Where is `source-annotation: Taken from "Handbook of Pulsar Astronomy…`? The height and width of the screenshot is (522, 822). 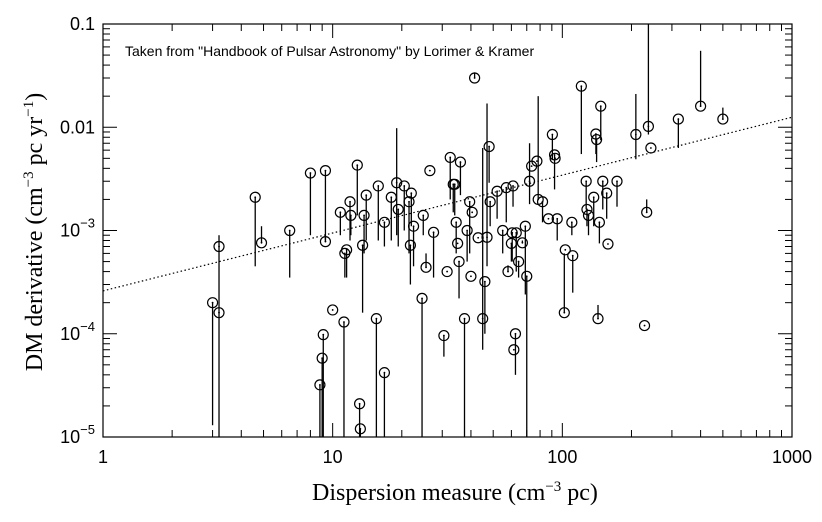
source-annotation: Taken from "Handbook of Pulsar Astronomy… is located at coordinates (329, 51).